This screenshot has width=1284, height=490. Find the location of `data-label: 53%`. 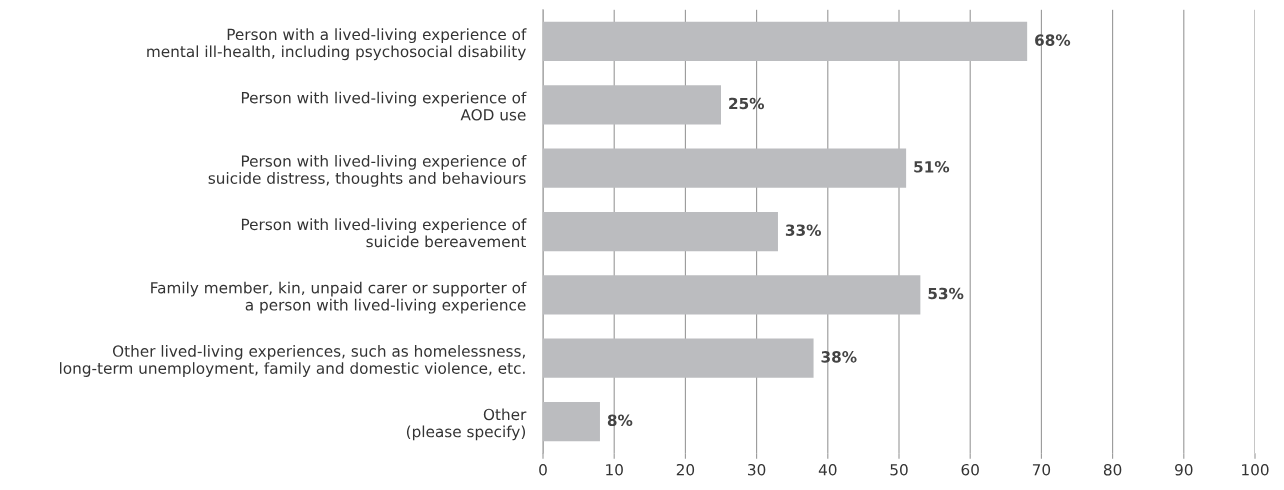

data-label: 53% is located at coordinates (946, 293).